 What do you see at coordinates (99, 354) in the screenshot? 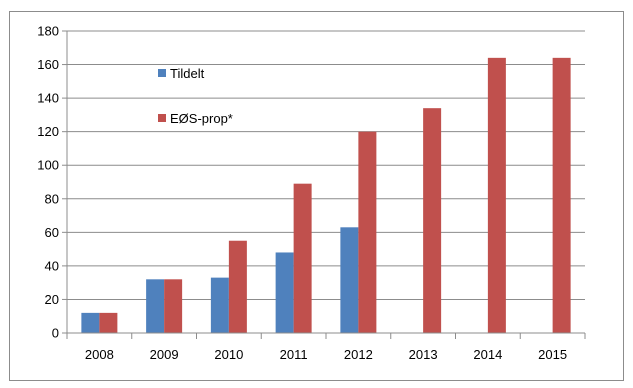
I see `x-tick-label: 2008` at bounding box center [99, 354].